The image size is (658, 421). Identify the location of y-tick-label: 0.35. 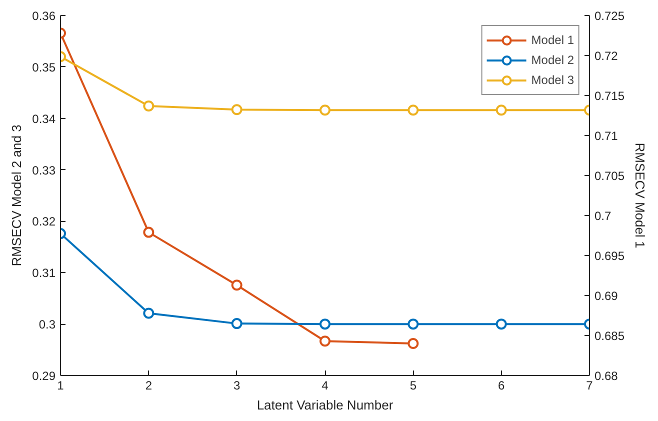
(44, 67).